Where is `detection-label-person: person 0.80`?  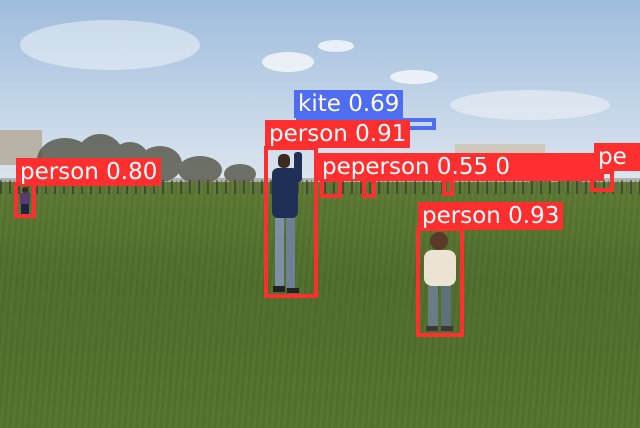 detection-label-person: person 0.80 is located at coordinates (89, 172).